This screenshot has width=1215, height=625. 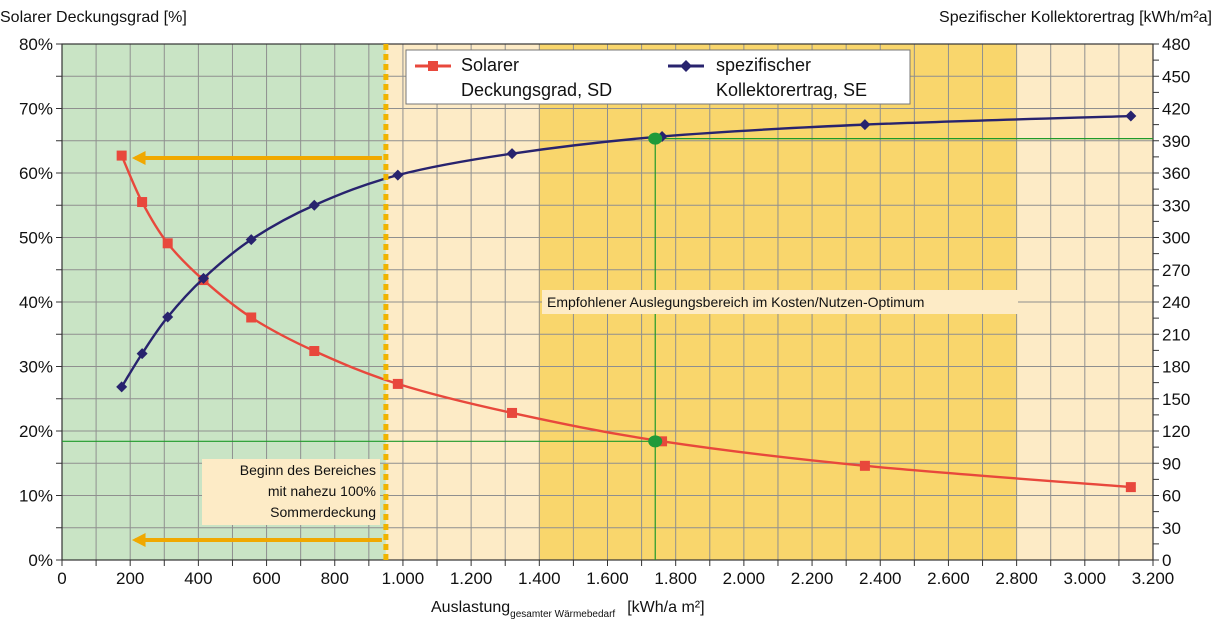 What do you see at coordinates (655, 441) in the screenshot?
I see `optimum-marker-sd` at bounding box center [655, 441].